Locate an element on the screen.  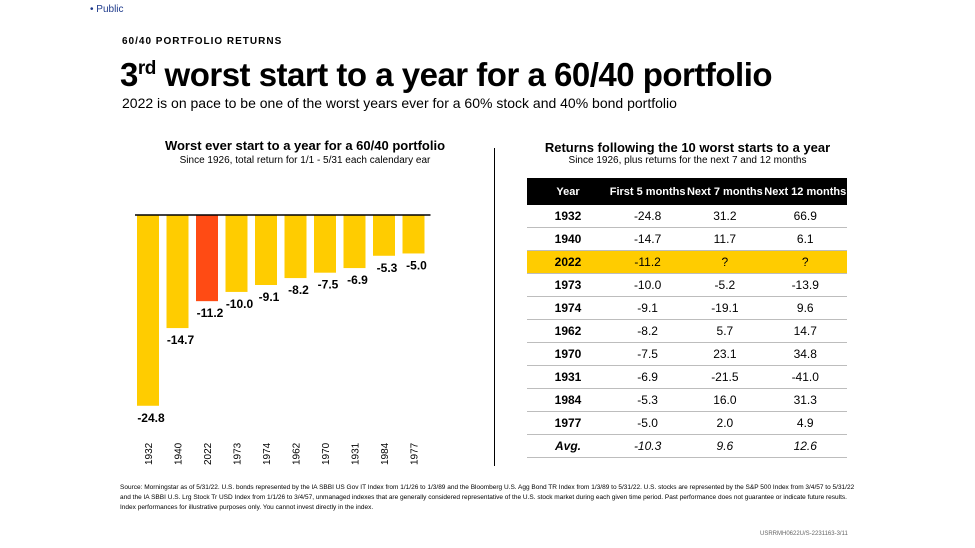
table-cell: 14.7 is located at coordinates (805, 331).